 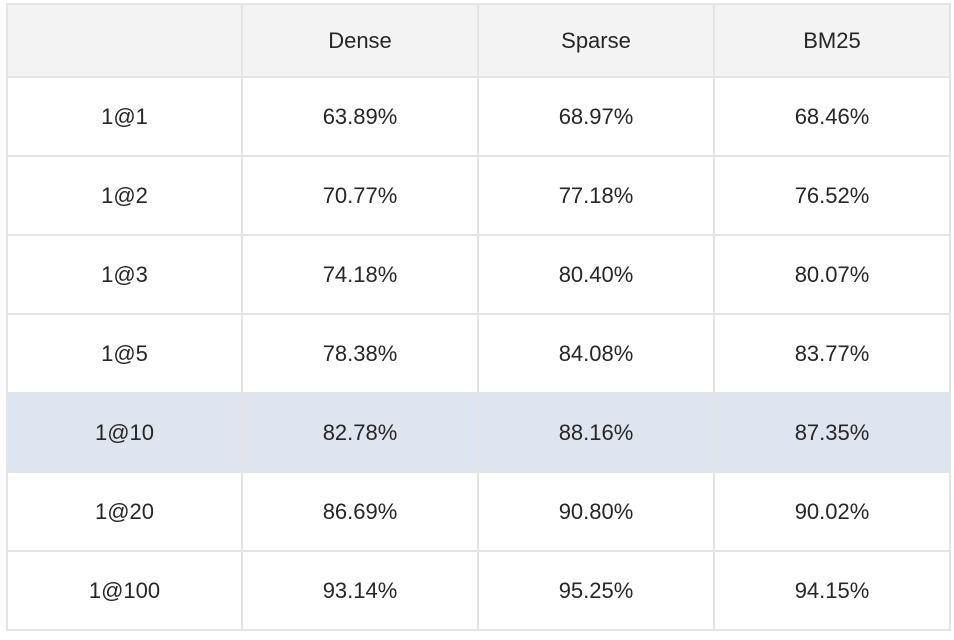 What do you see at coordinates (596, 590) in the screenshot?
I see `sparse-value: 95.25%` at bounding box center [596, 590].